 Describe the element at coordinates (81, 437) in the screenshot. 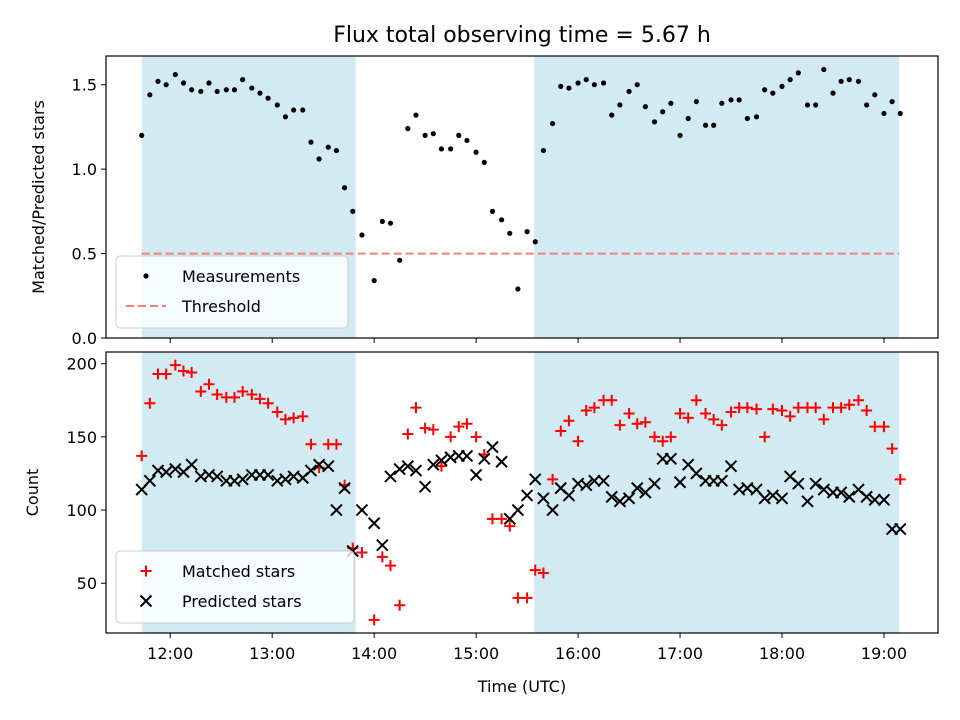

I see `y-tick-label: 150` at that location.